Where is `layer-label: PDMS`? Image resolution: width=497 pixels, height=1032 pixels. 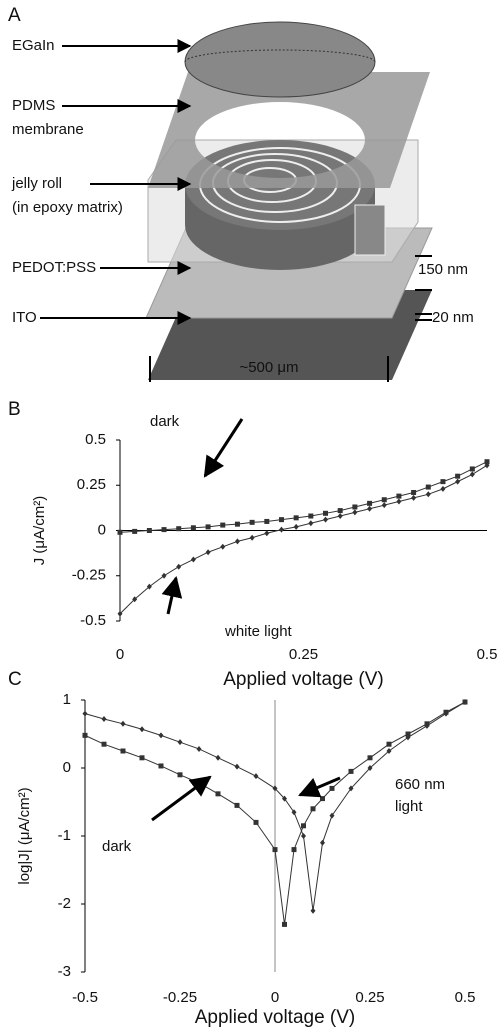 layer-label: PDMS is located at coordinates (33, 105).